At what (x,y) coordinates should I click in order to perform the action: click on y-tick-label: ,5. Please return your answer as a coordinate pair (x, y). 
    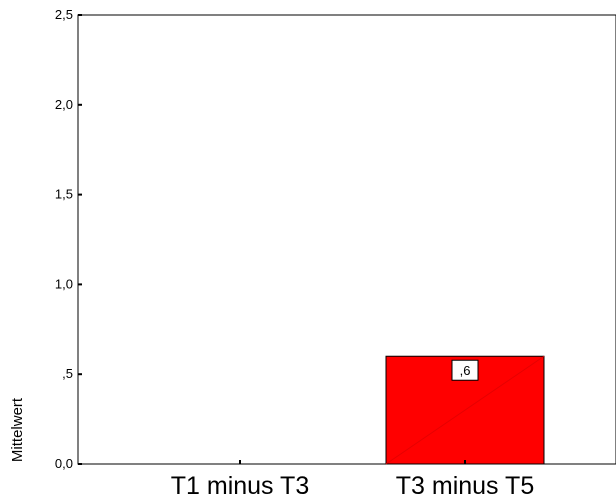
    Looking at the image, I should click on (67, 373).